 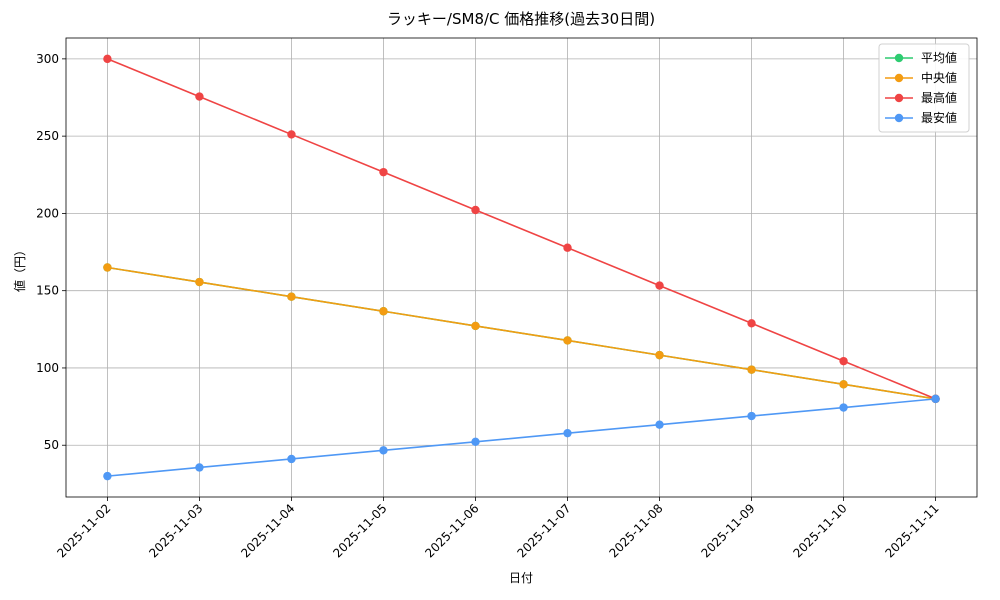 I want to click on y-tick-label: 100, so click(x=47, y=368).